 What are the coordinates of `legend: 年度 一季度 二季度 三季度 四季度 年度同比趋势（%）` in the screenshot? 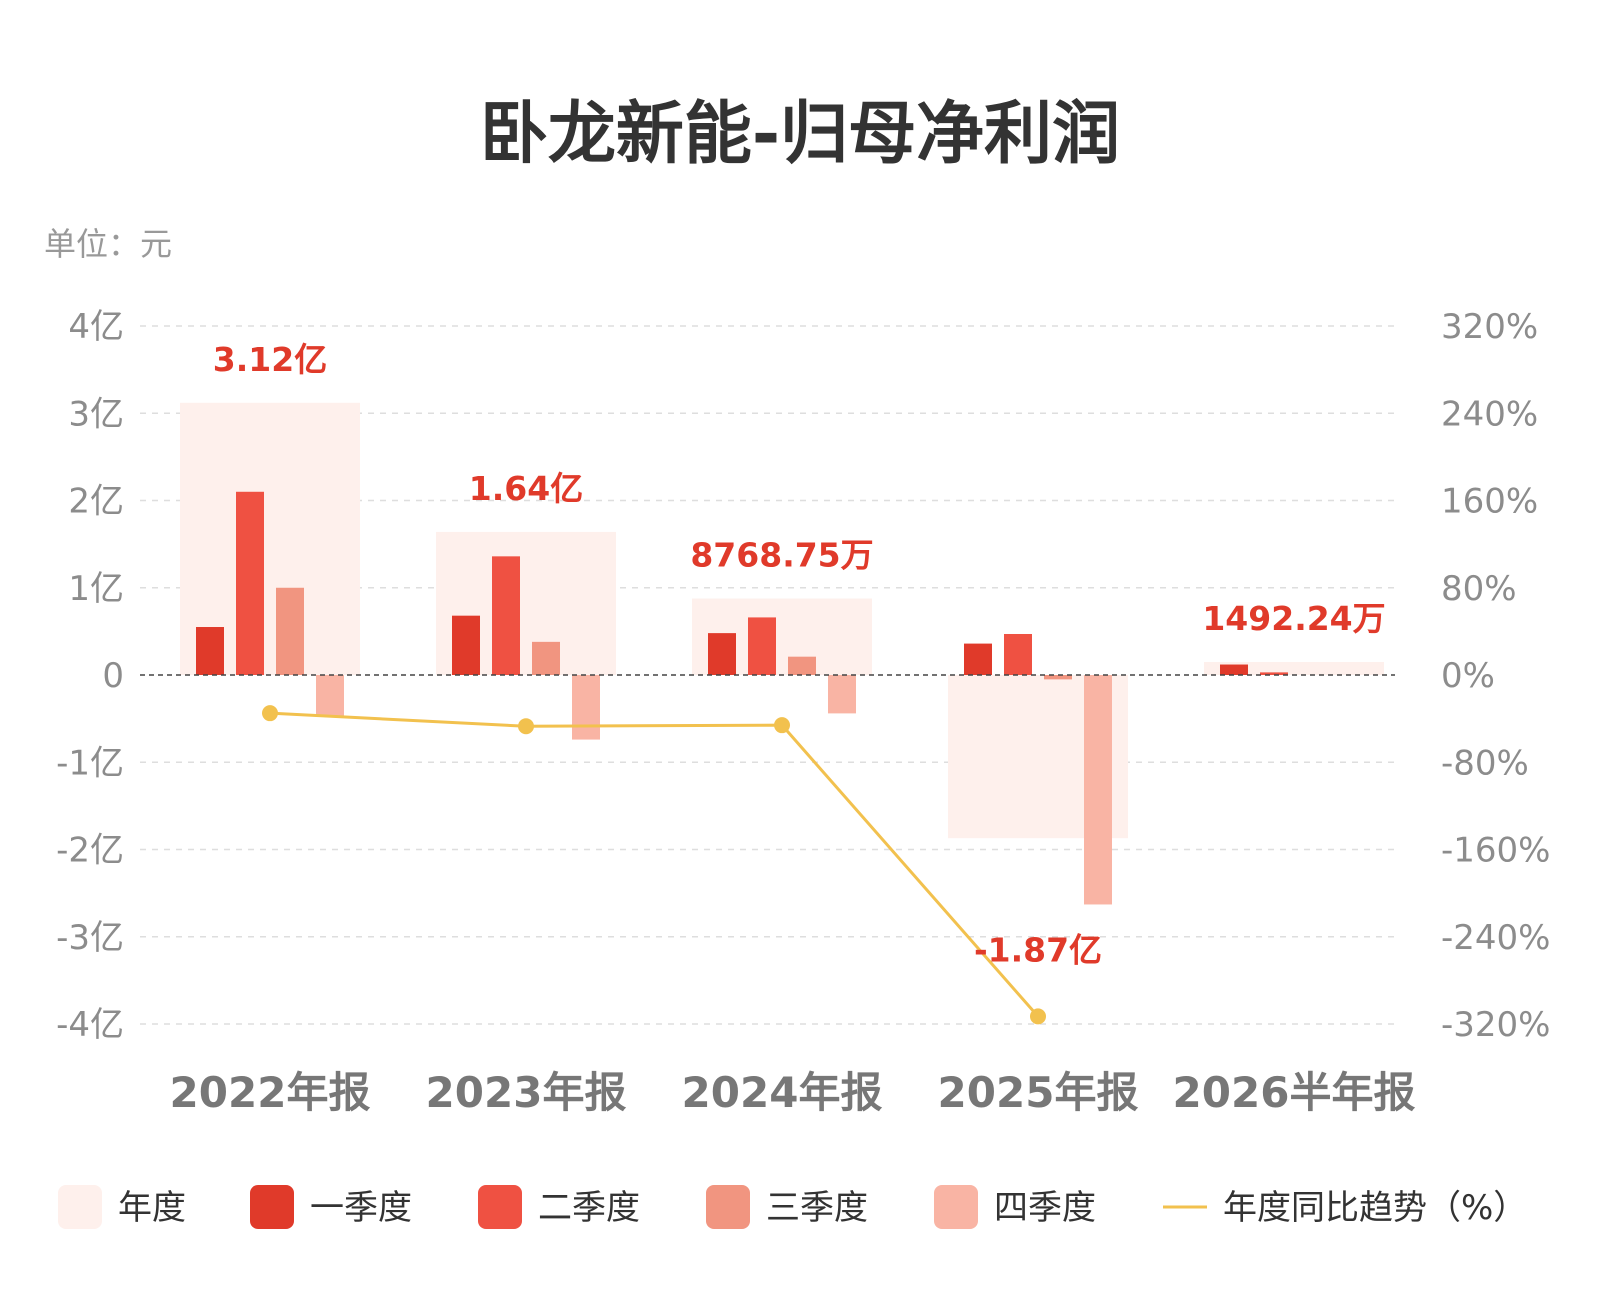 It's located at (792, 1207).